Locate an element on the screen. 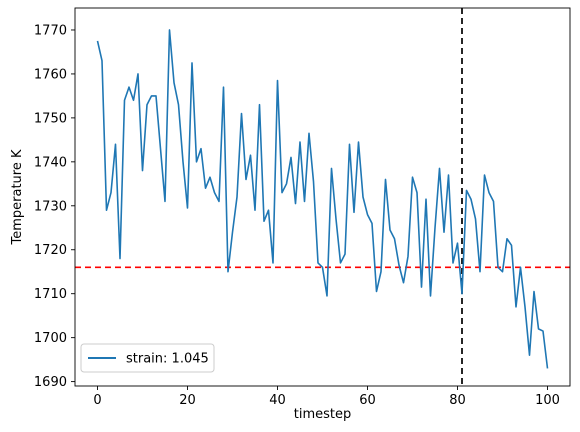 The image size is (580, 432). y-tick-label: 1720 is located at coordinates (50, 250).